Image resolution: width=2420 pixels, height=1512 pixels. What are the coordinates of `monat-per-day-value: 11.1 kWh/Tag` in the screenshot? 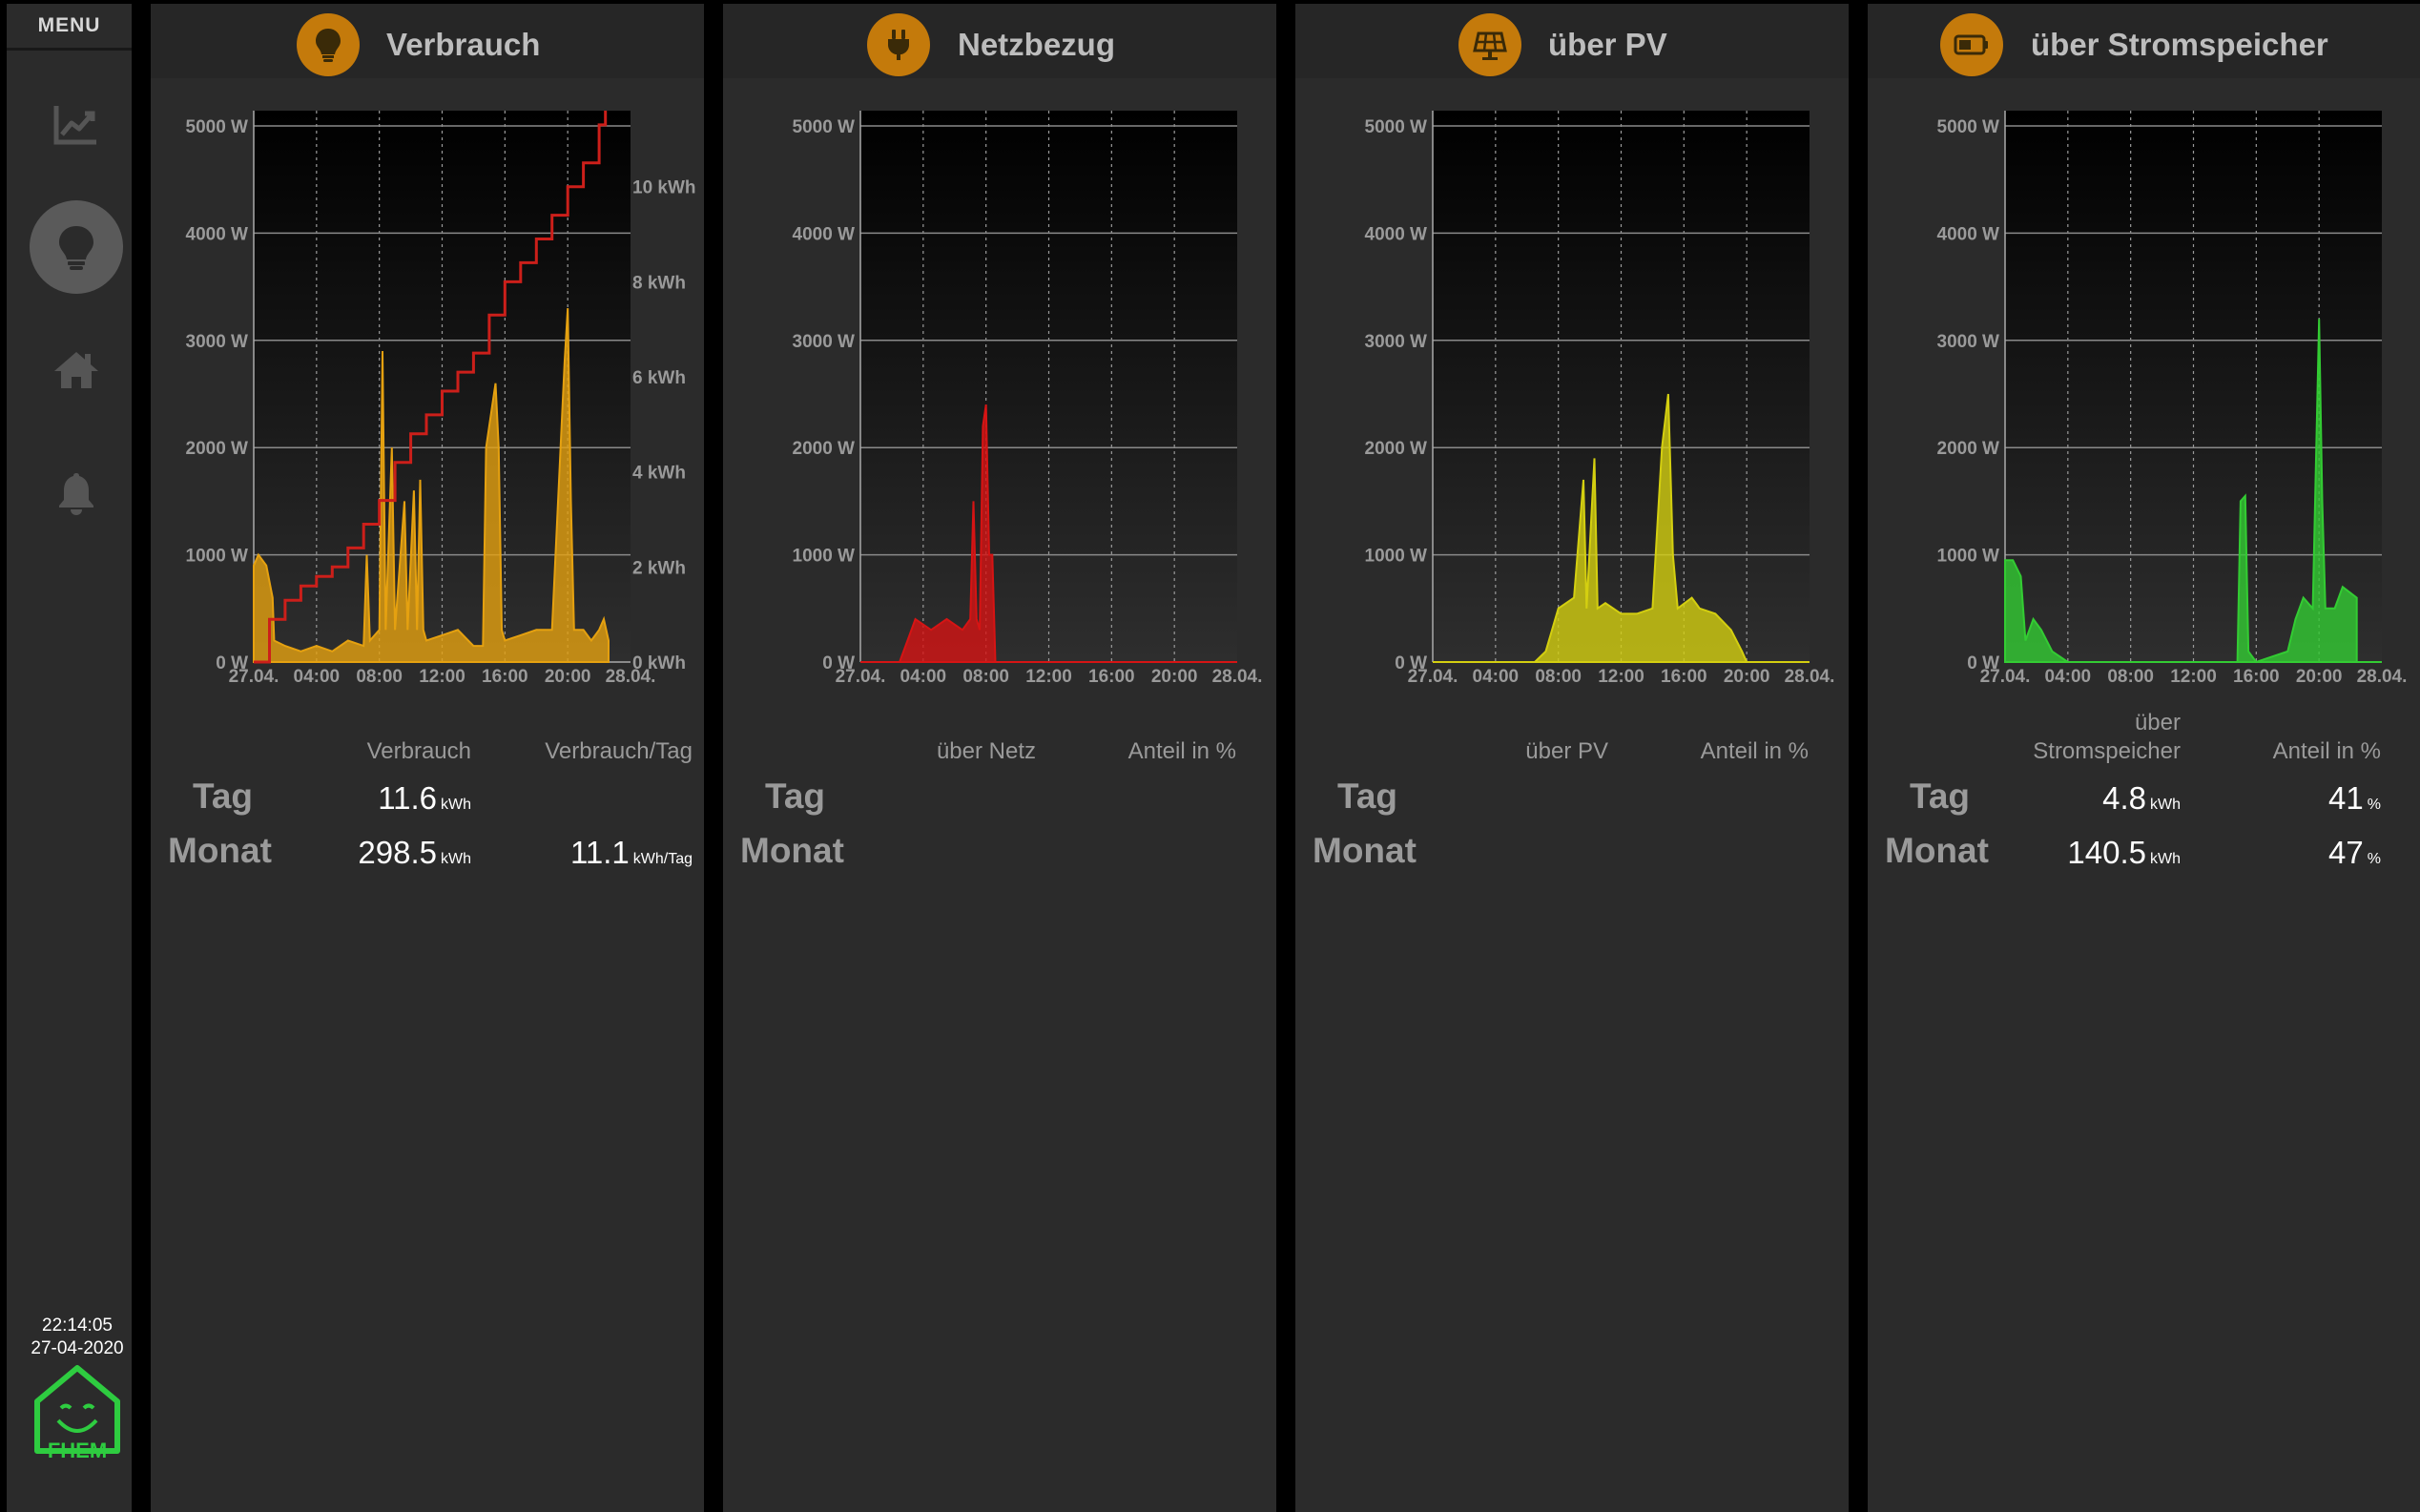 It's located at (631, 852).